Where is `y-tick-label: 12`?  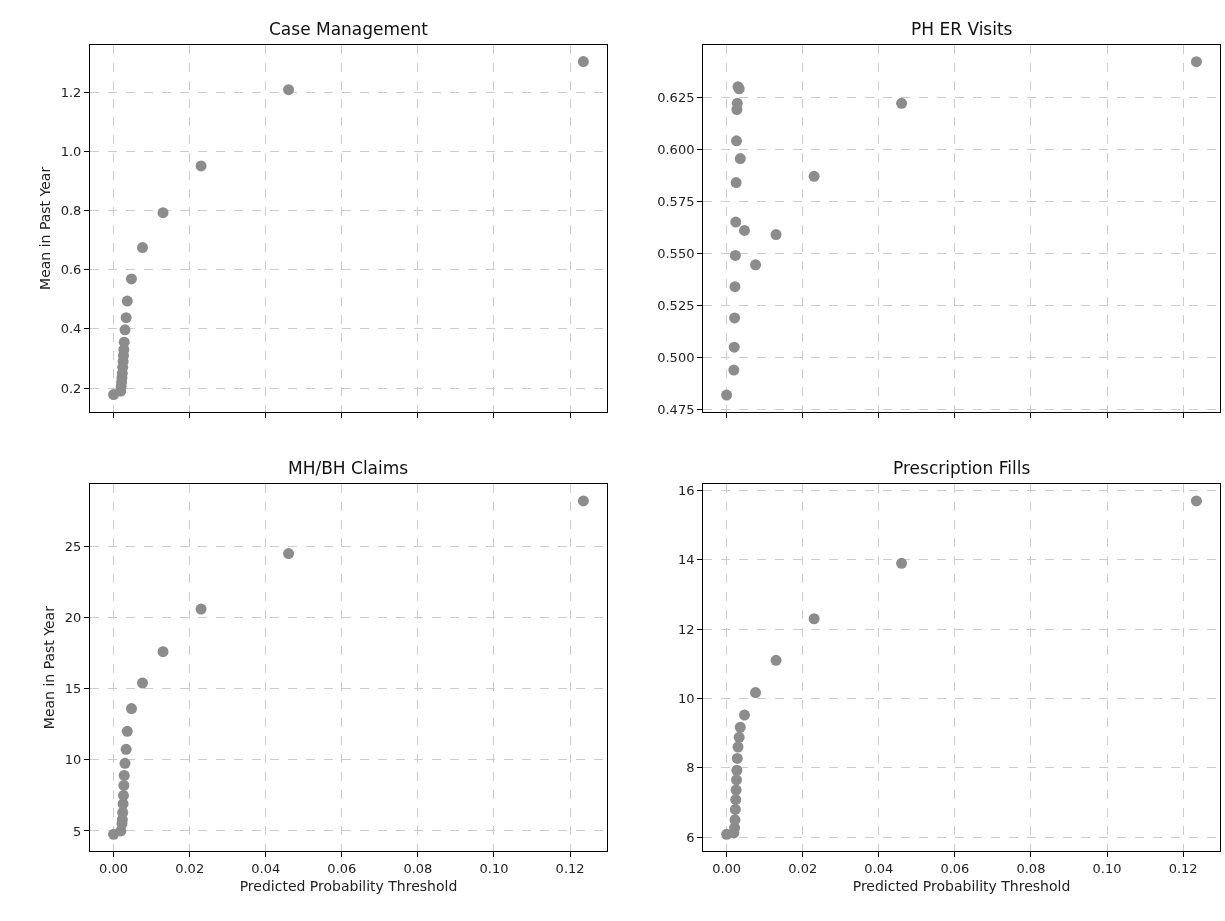 y-tick-label: 12 is located at coordinates (686, 629).